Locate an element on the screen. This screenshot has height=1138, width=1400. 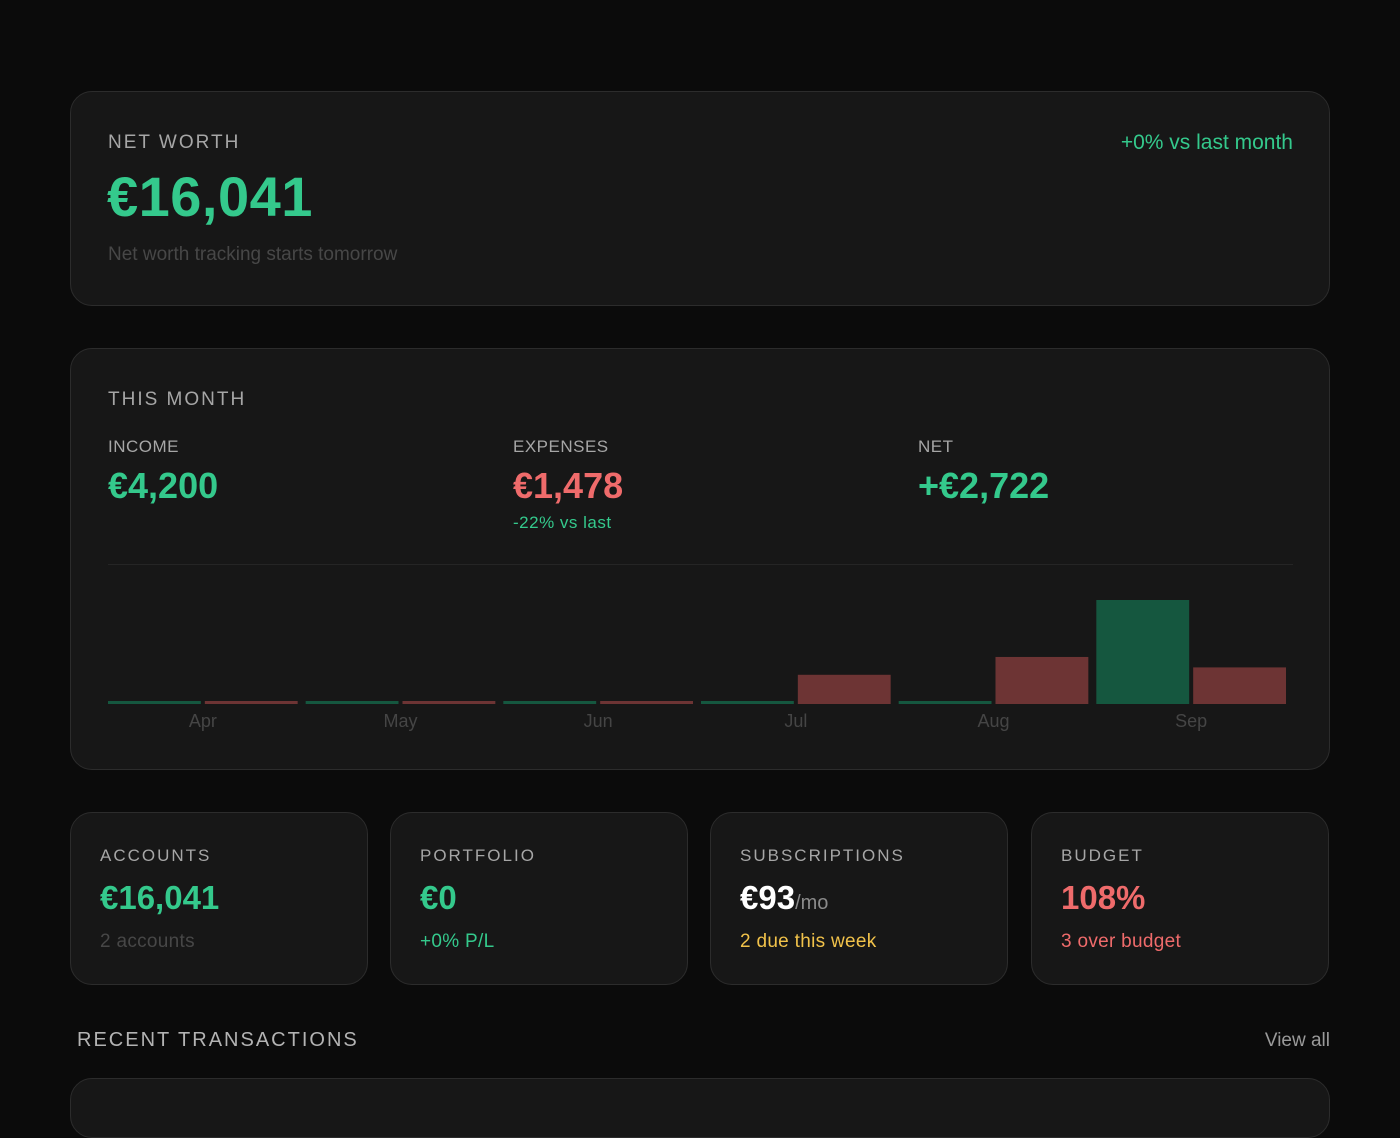
accounts-card: ACCOUNTS €16,041 2 accounts is located at coordinates (219, 898).